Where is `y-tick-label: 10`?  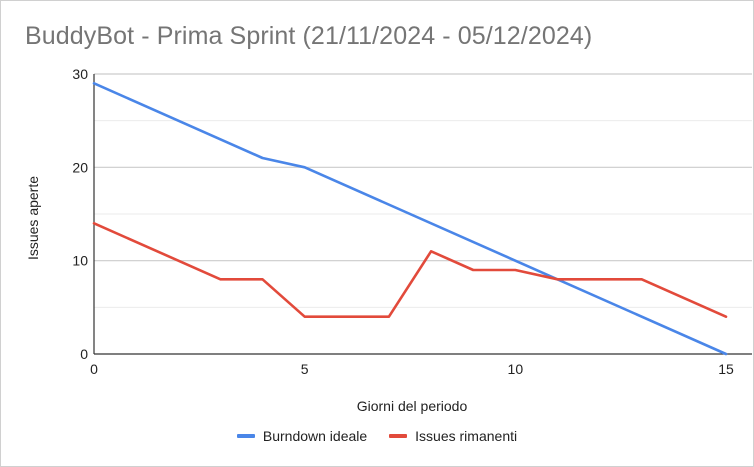 y-tick-label: 10 is located at coordinates (80, 261).